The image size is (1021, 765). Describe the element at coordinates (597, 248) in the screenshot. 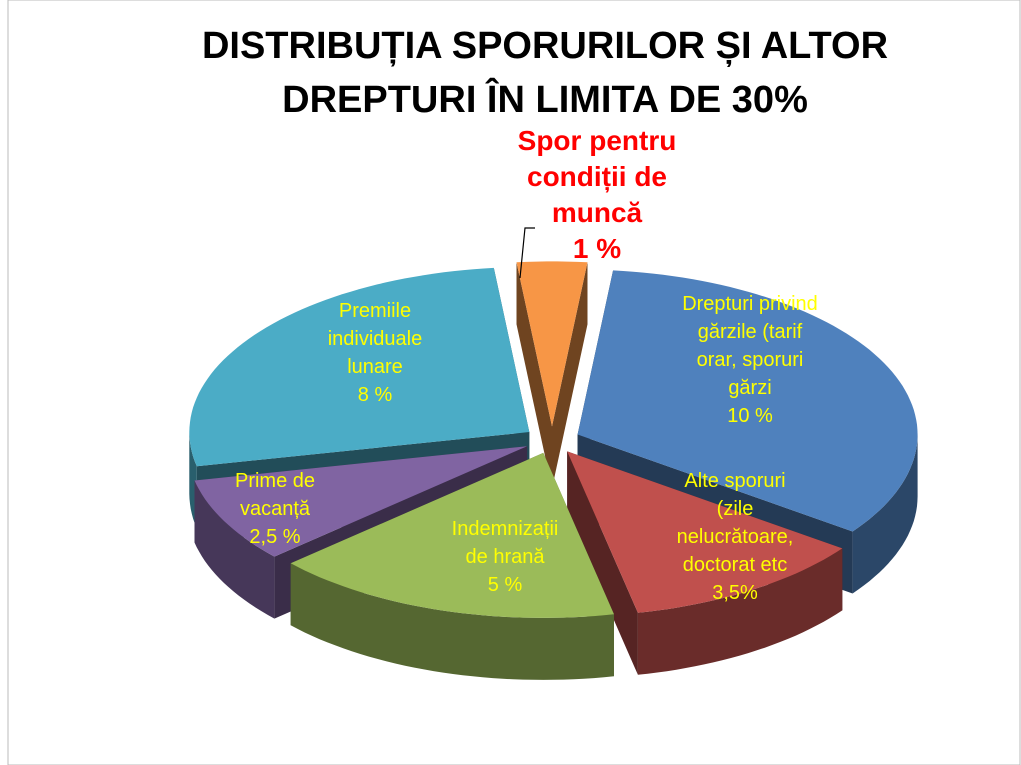

I see `value-label: 1 %` at that location.